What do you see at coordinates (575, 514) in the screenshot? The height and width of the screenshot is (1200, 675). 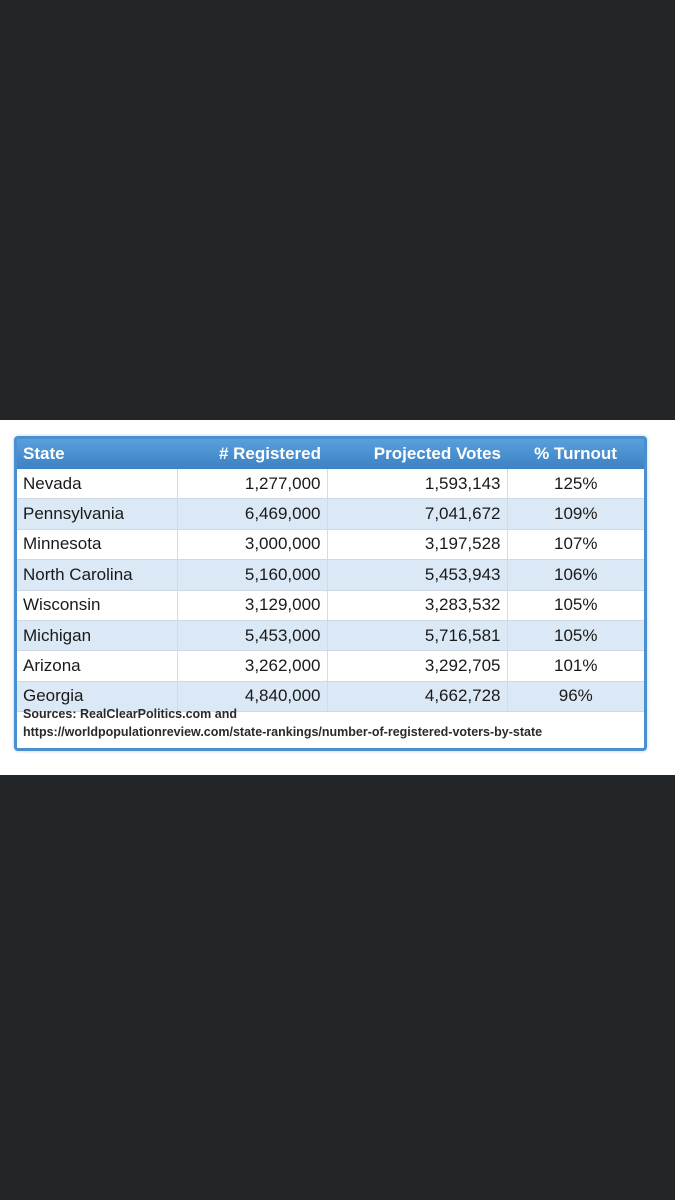 I see `cell-turnout: 109%` at bounding box center [575, 514].